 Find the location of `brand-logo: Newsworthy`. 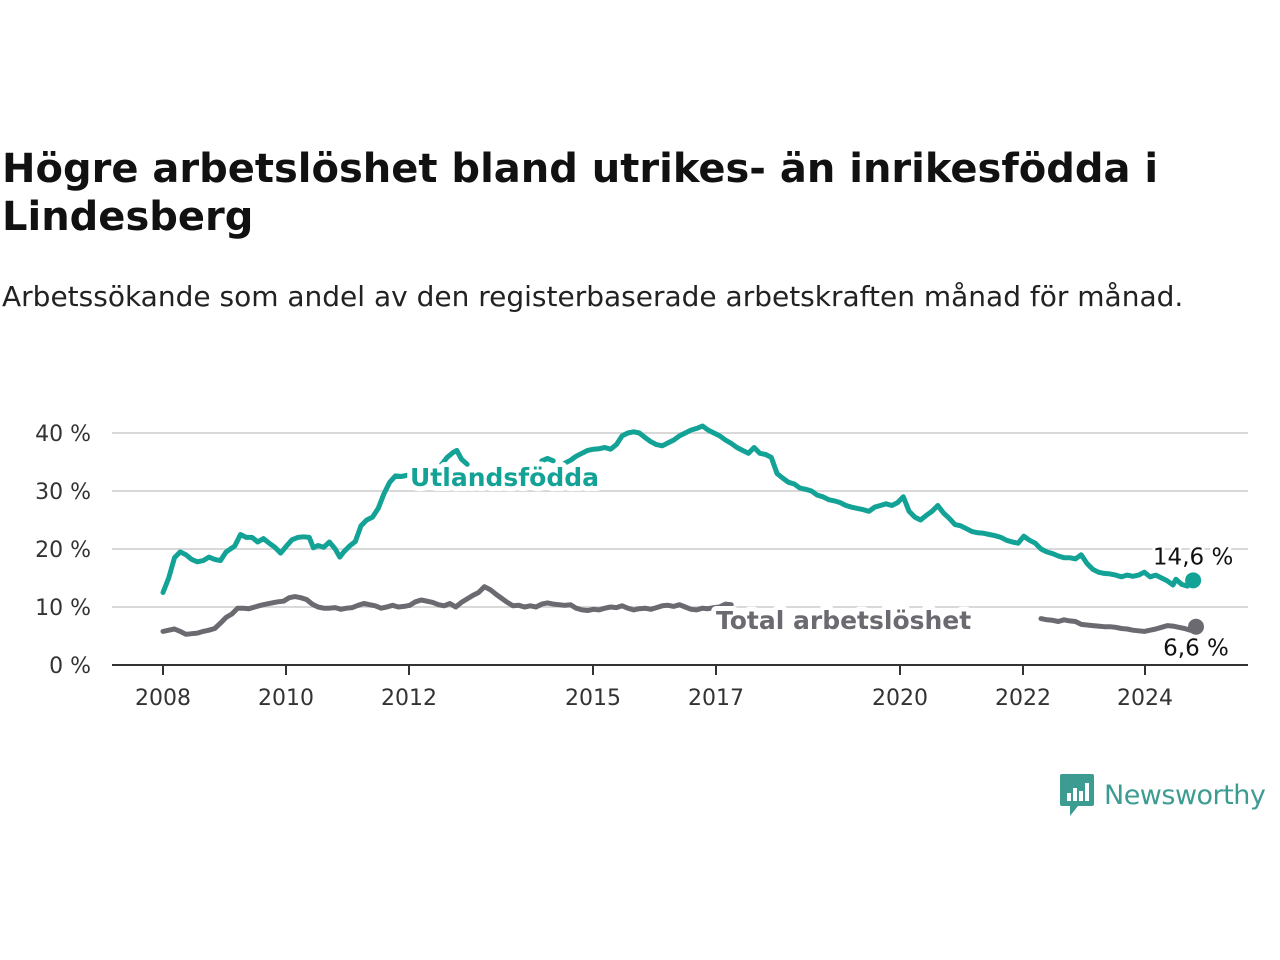

brand-logo: Newsworthy is located at coordinates (1162, 795).